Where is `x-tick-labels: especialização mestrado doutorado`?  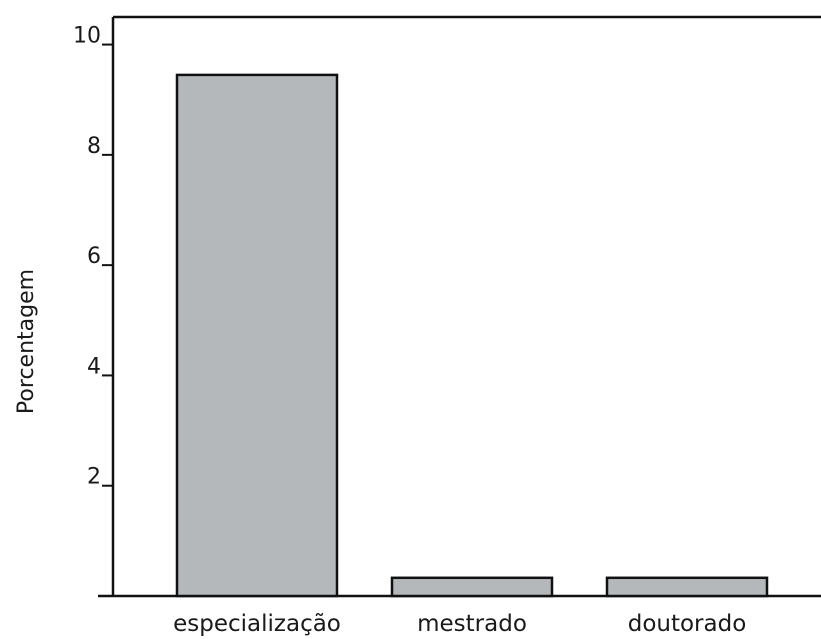
x-tick-labels: especialização mestrado doutorado is located at coordinates (459, 624).